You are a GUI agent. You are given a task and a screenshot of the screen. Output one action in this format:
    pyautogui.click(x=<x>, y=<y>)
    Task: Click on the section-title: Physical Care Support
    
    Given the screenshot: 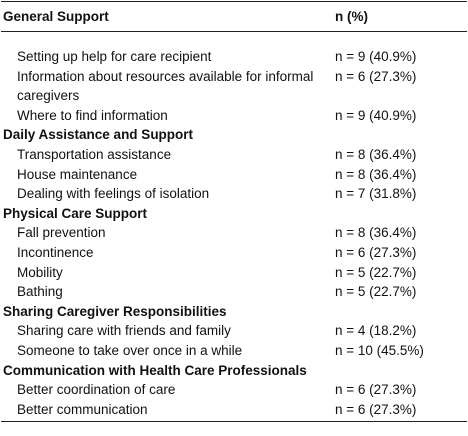 What is the action you would take?
    pyautogui.click(x=75, y=213)
    